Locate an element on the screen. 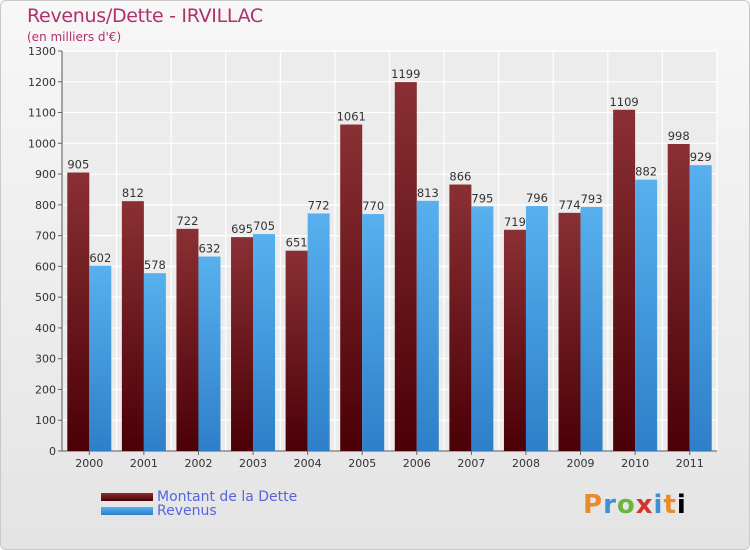 This screenshot has width=750, height=550. data-label-revenus: 793 is located at coordinates (592, 199).